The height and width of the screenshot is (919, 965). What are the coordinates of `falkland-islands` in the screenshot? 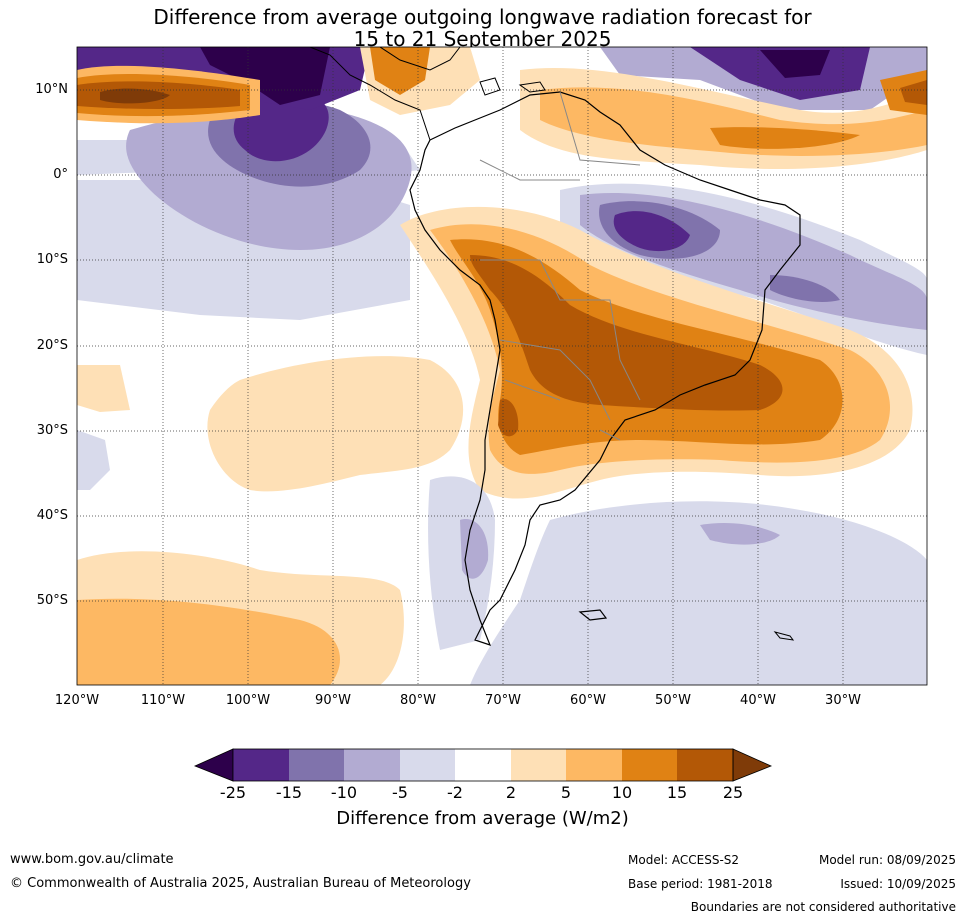 It's located at (593, 615).